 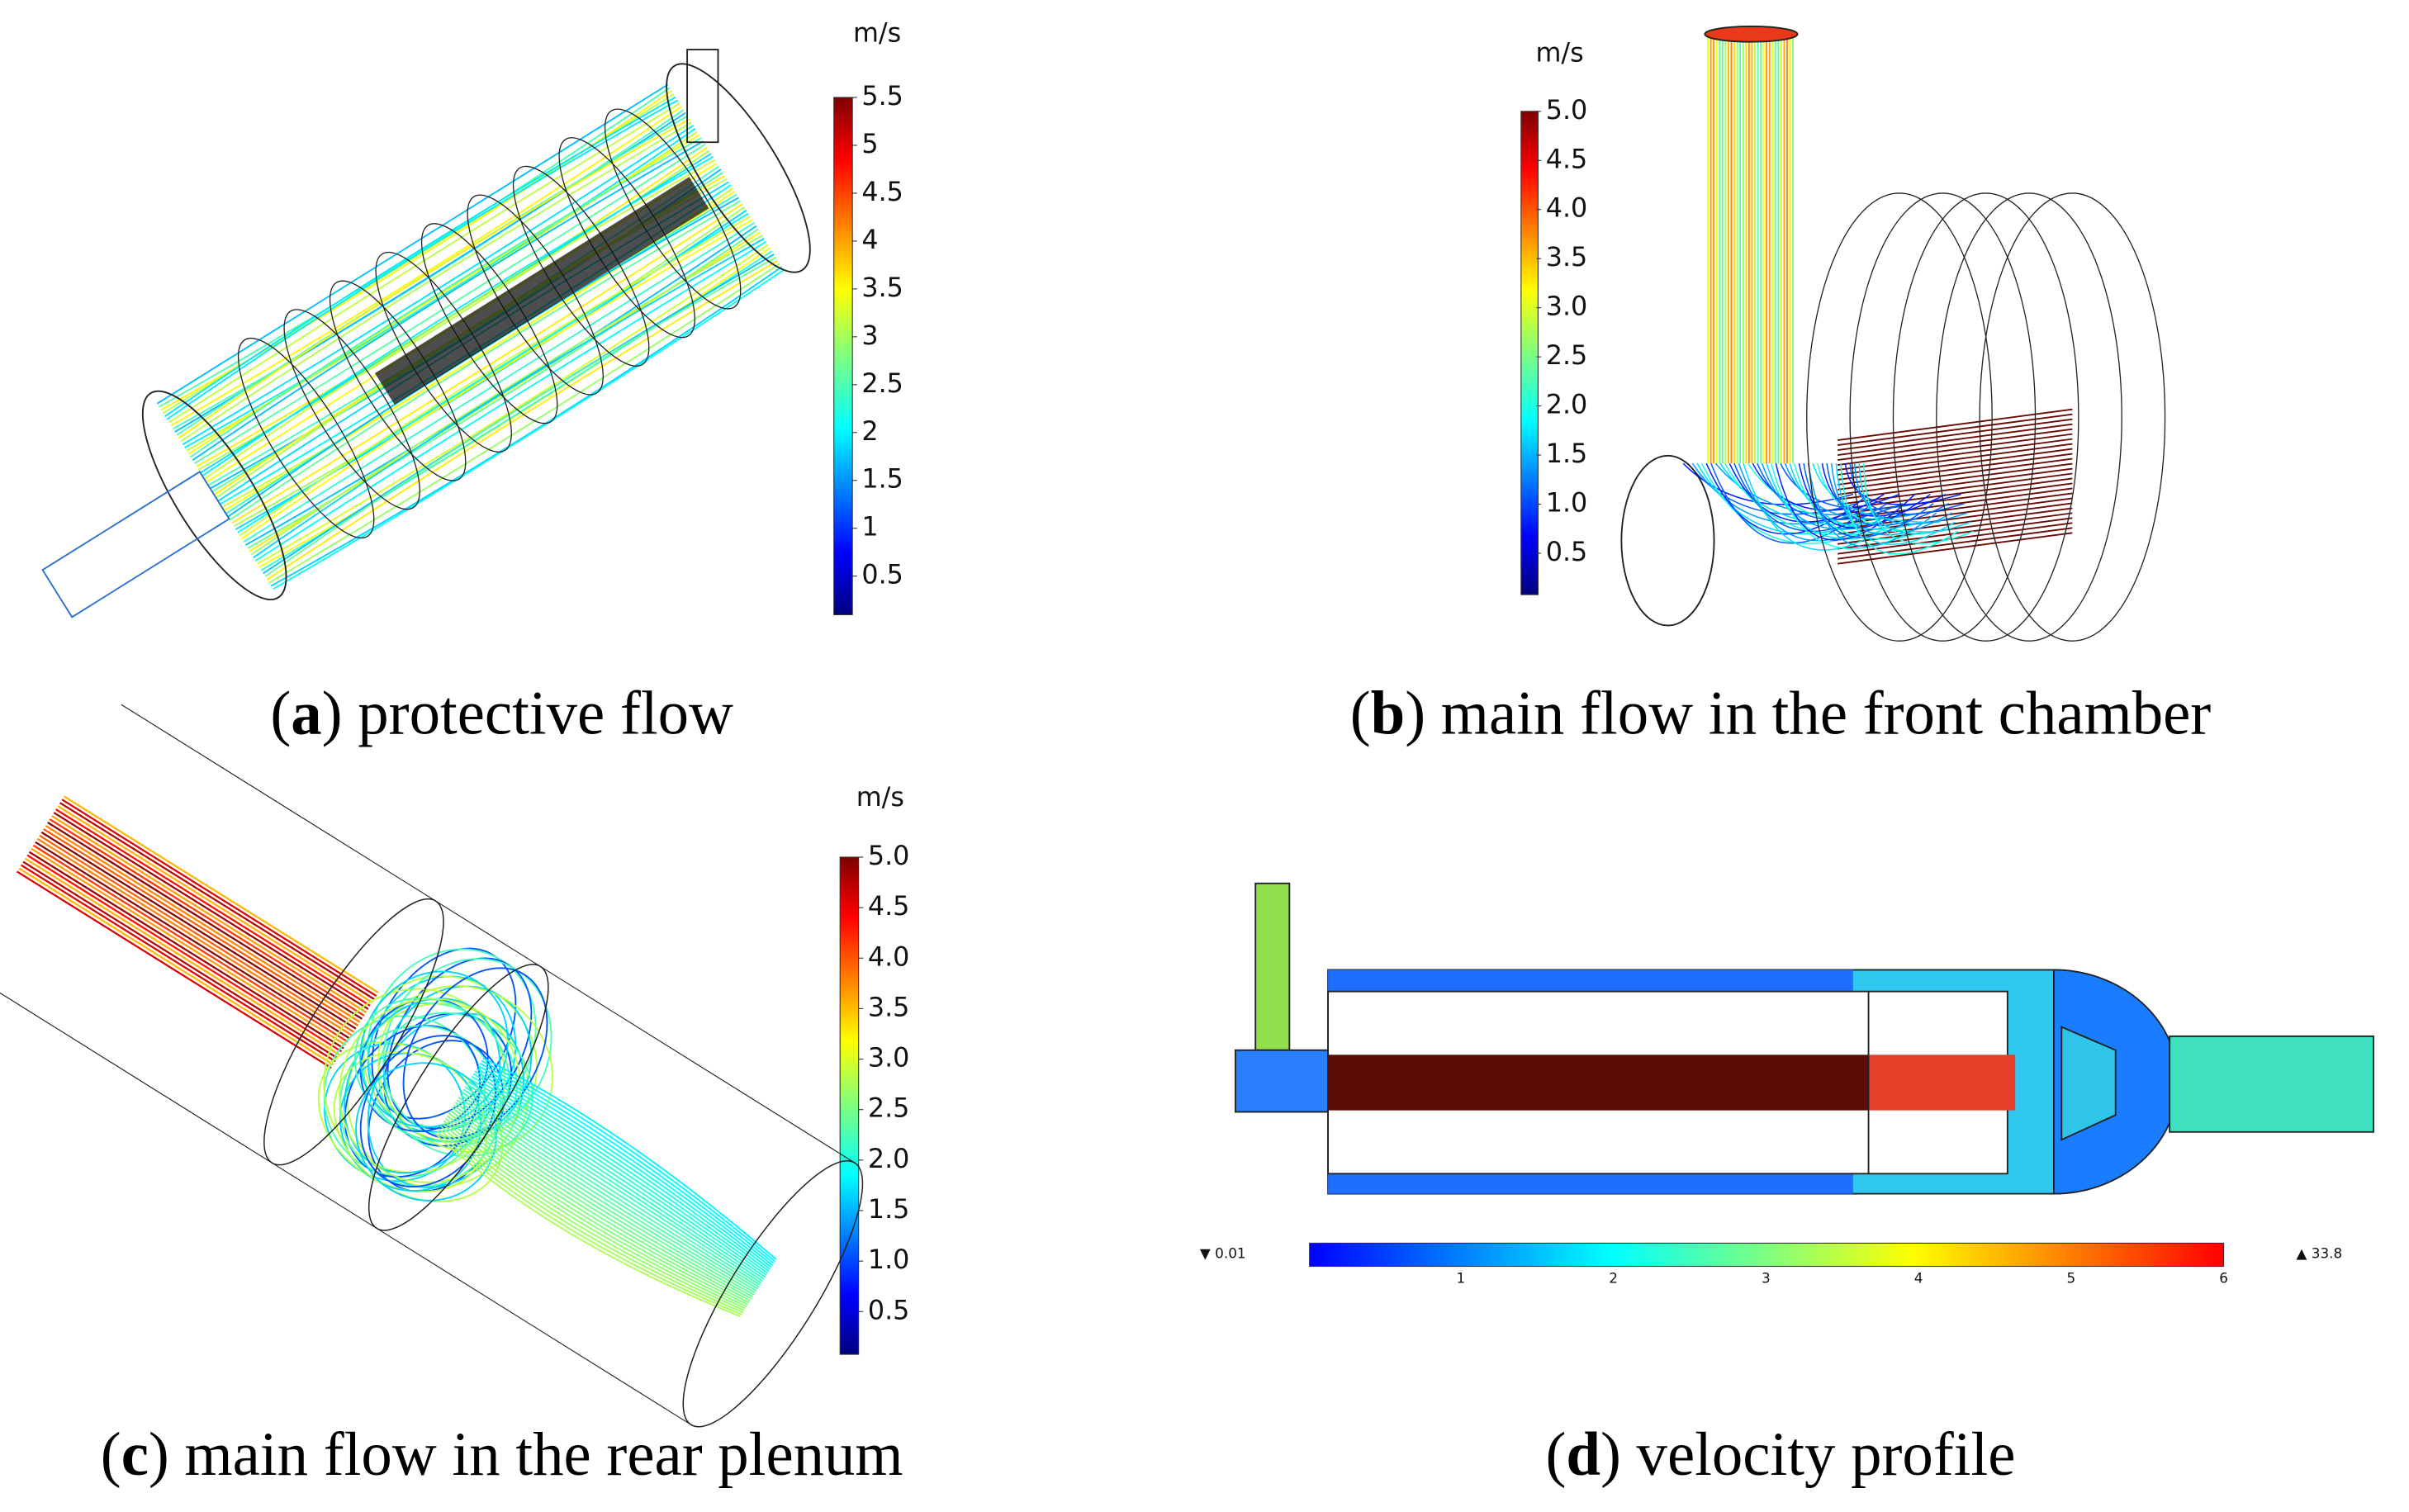 What do you see at coordinates (526, 1454) in the screenshot?
I see `caption-text: ) main flow in the rear plenum` at bounding box center [526, 1454].